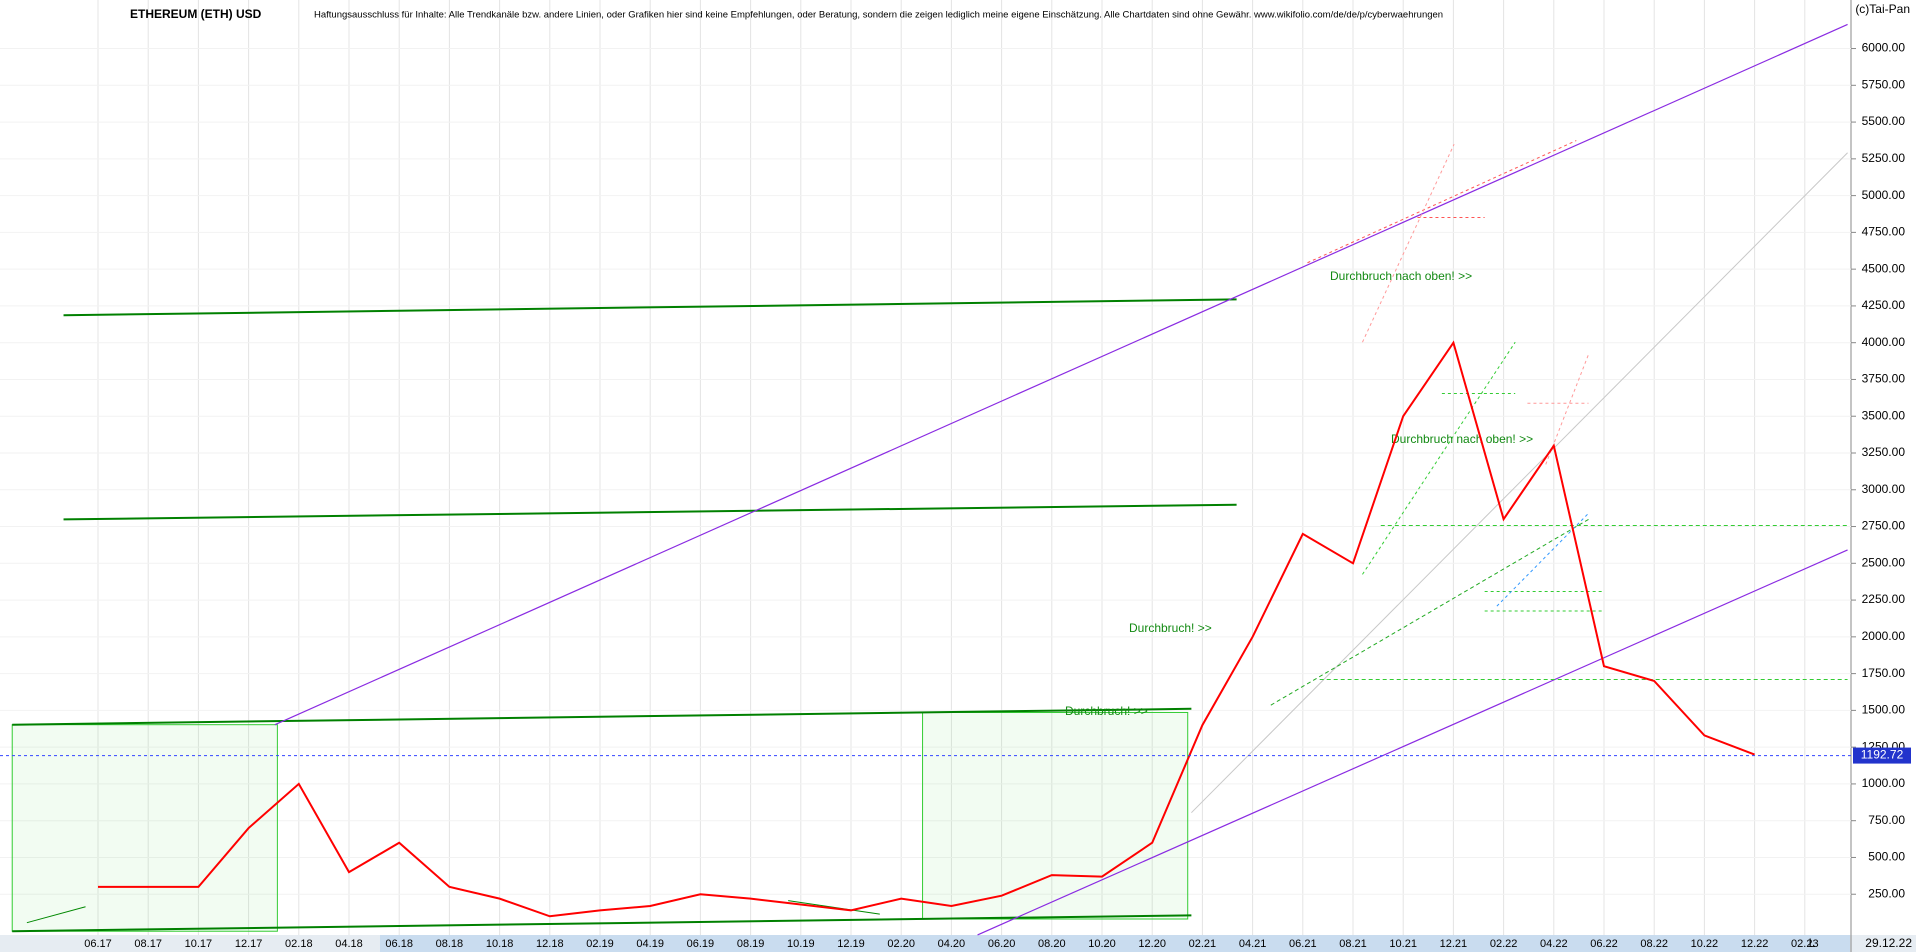  I want to click on x-tick-label: 08.19, so click(751, 944).